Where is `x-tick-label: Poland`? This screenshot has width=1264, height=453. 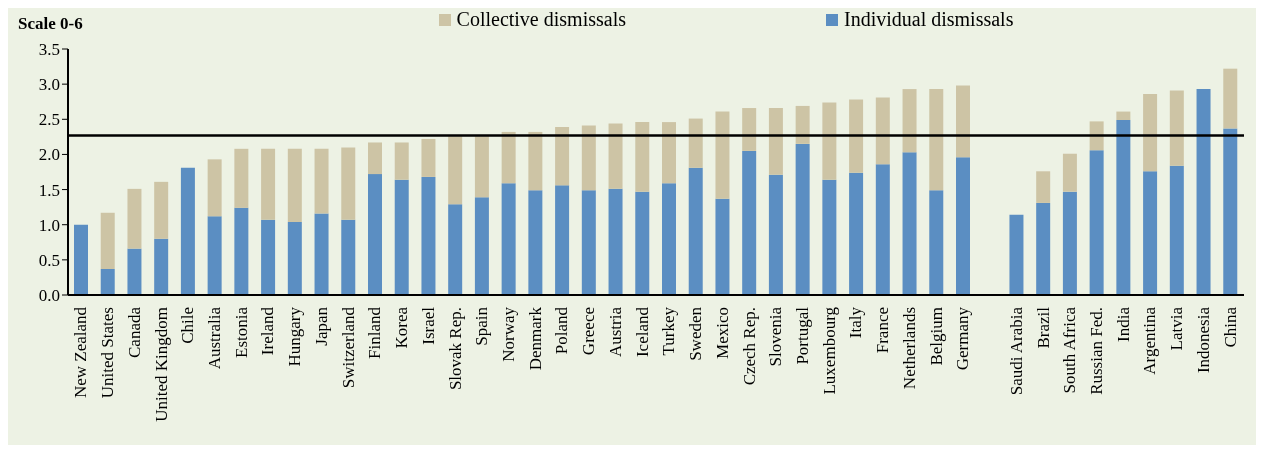 x-tick-label: Poland is located at coordinates (562, 330).